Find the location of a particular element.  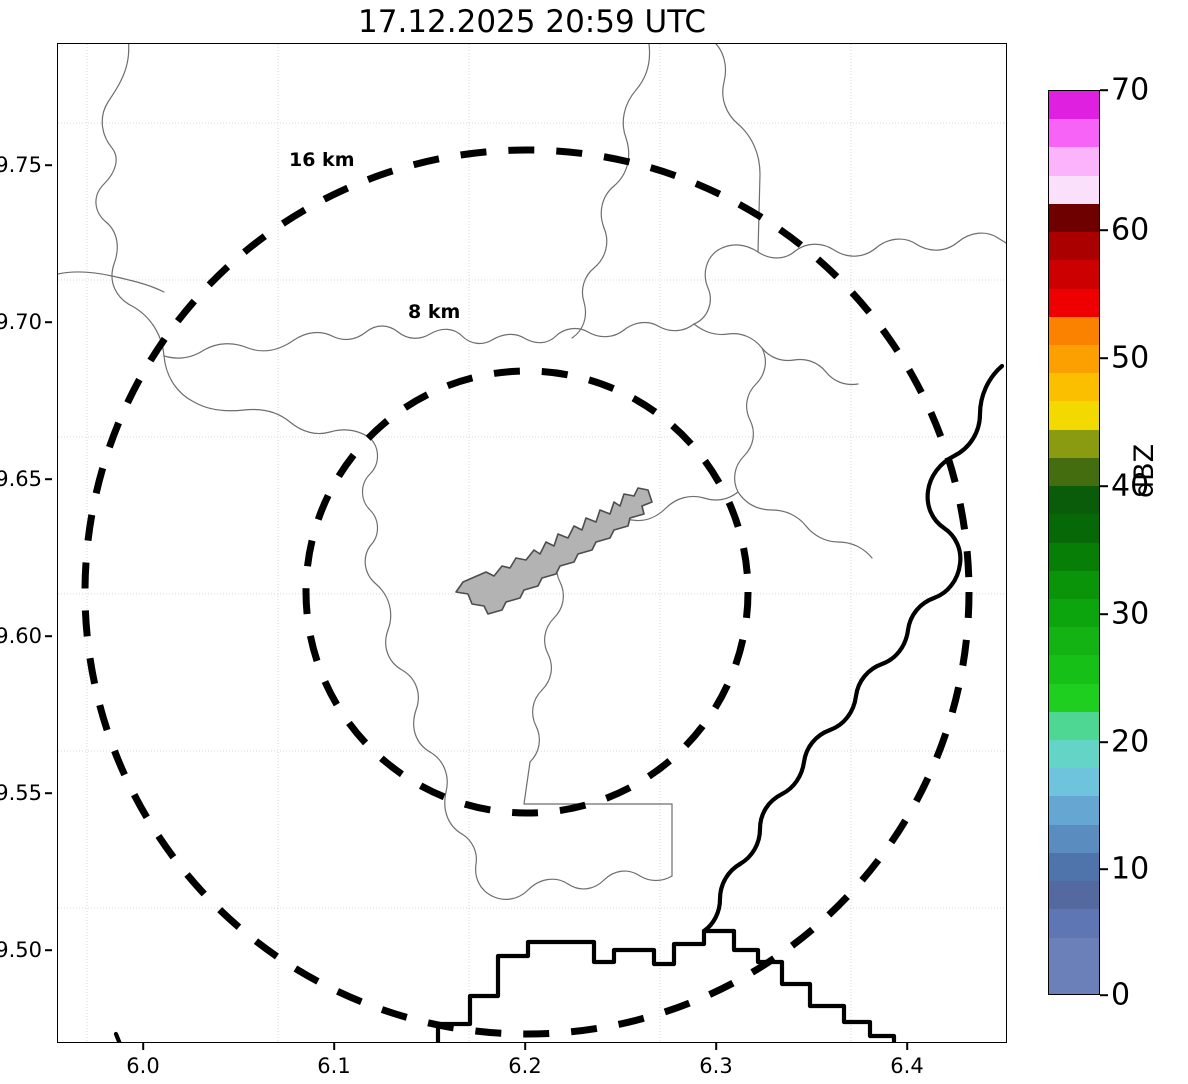

y-tick-label-49.50: 49.50 is located at coordinates (21, 950).